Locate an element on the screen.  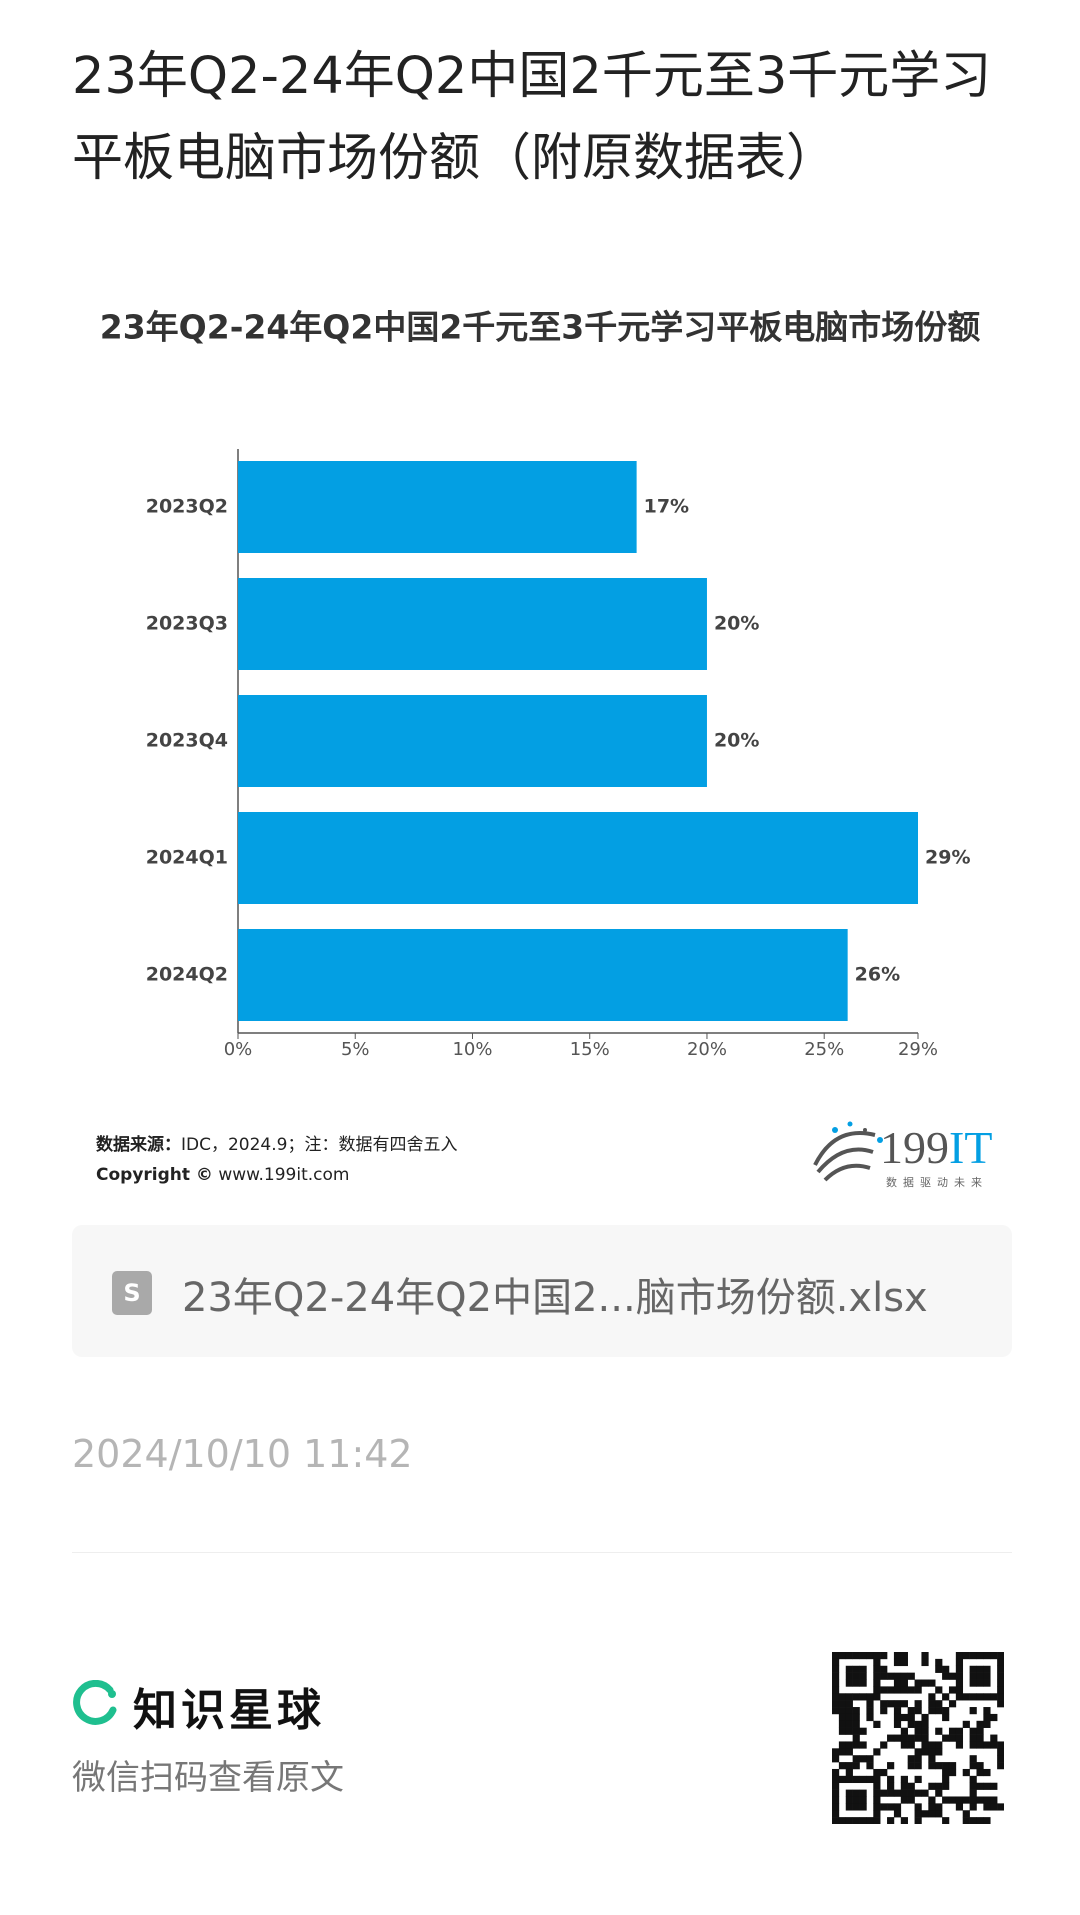
date: 2024/10/10 11:42 is located at coordinates (242, 1454).